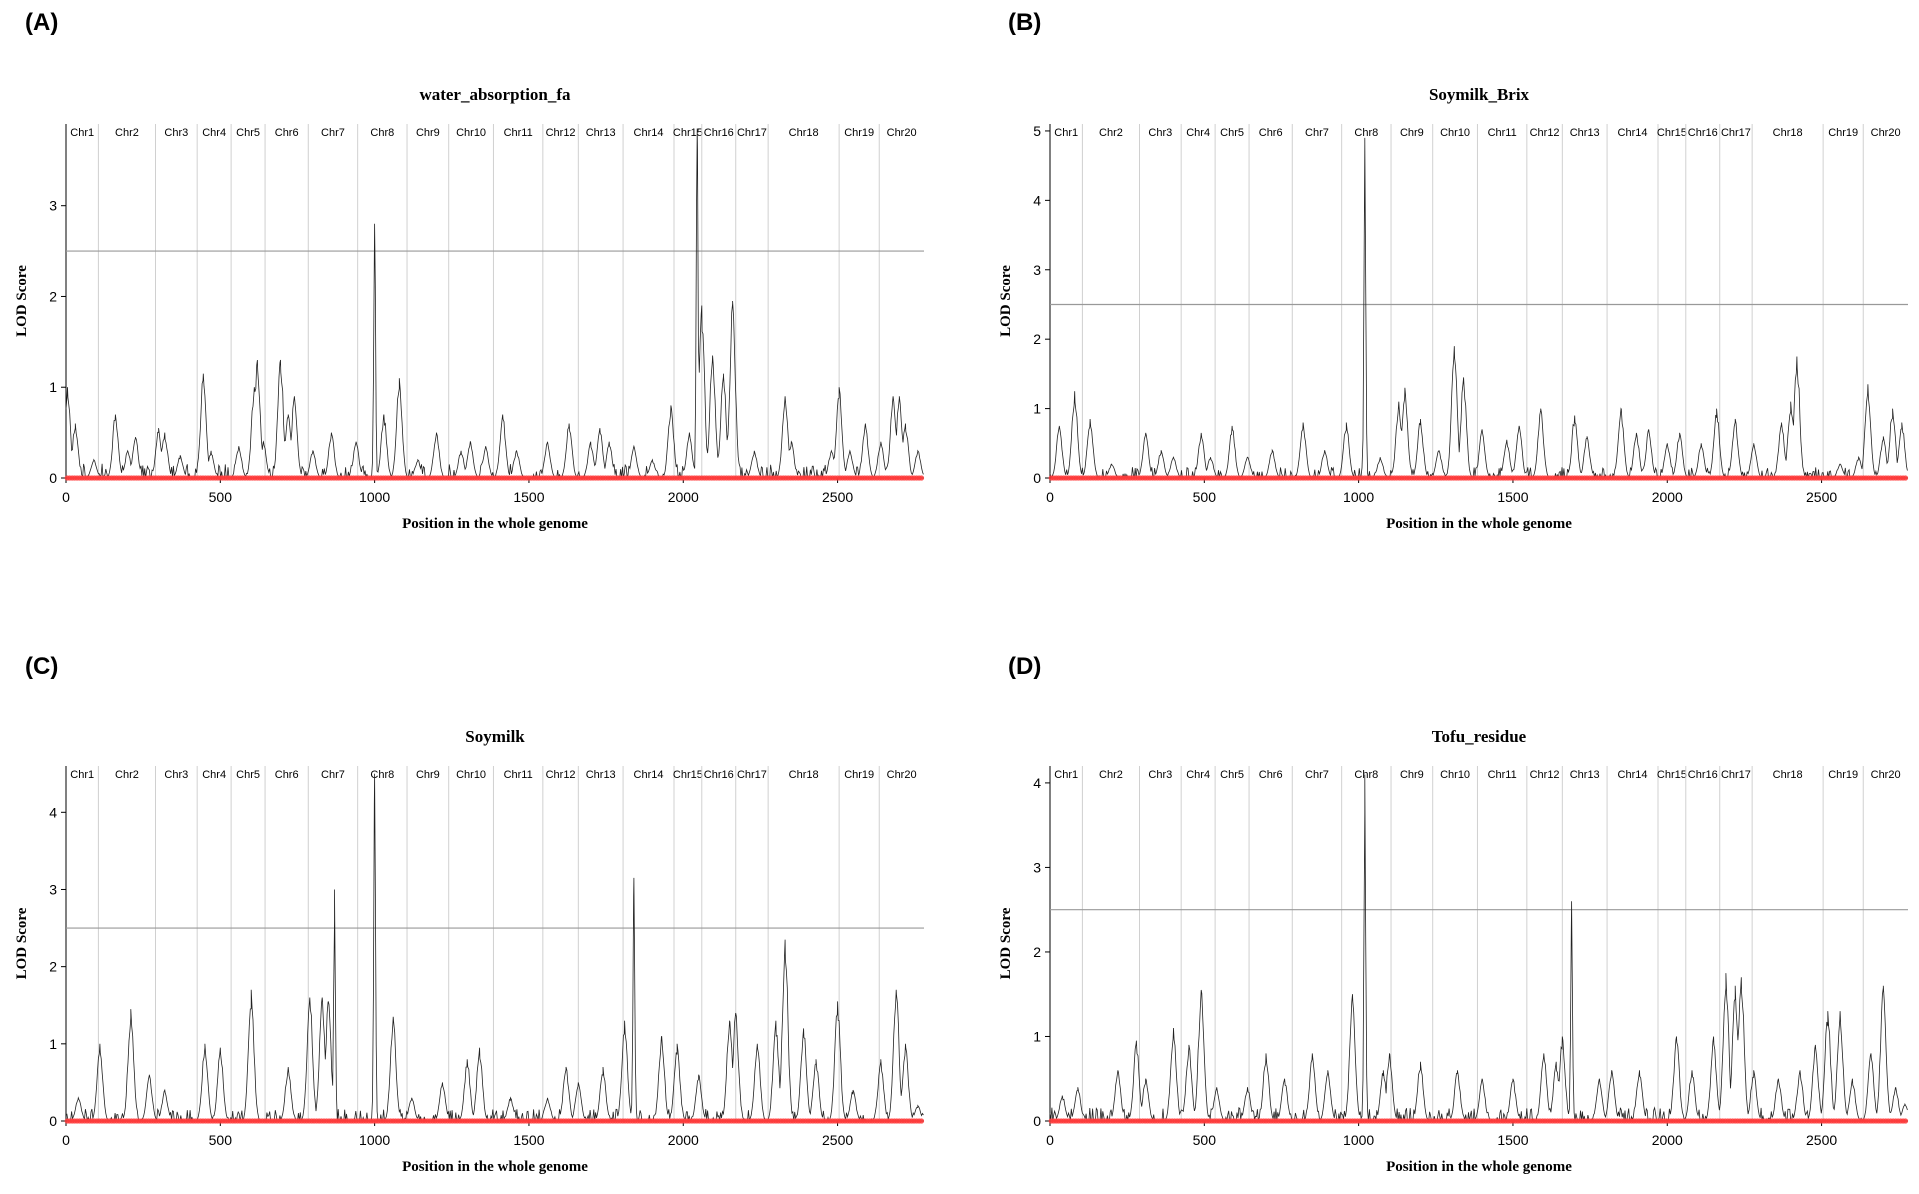 This screenshot has height=1194, width=1919. Describe the element at coordinates (41, 666) in the screenshot. I see `panel-letter: (C)` at that location.